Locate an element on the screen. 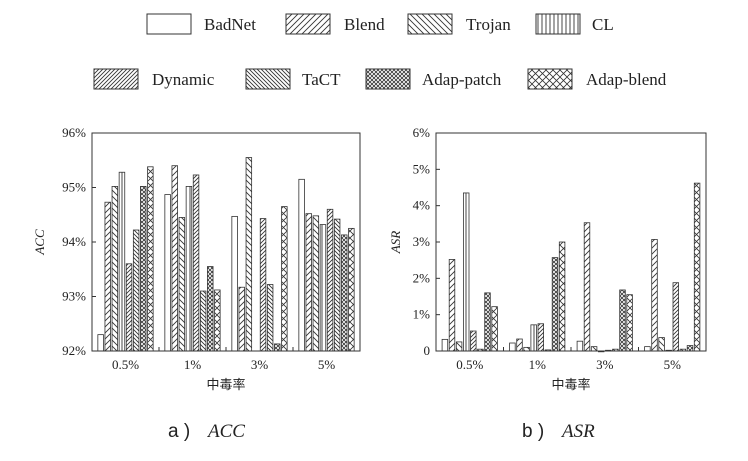 The width and height of the screenshot is (748, 461). chart-acc-xlabel: 中毒率 is located at coordinates (225, 384).